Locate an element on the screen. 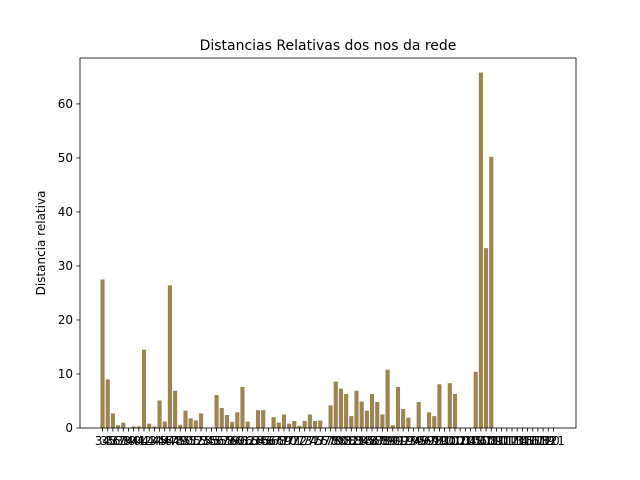 This screenshot has height=480, width=640. x-tick-label: 103 is located at coordinates (460, 441).